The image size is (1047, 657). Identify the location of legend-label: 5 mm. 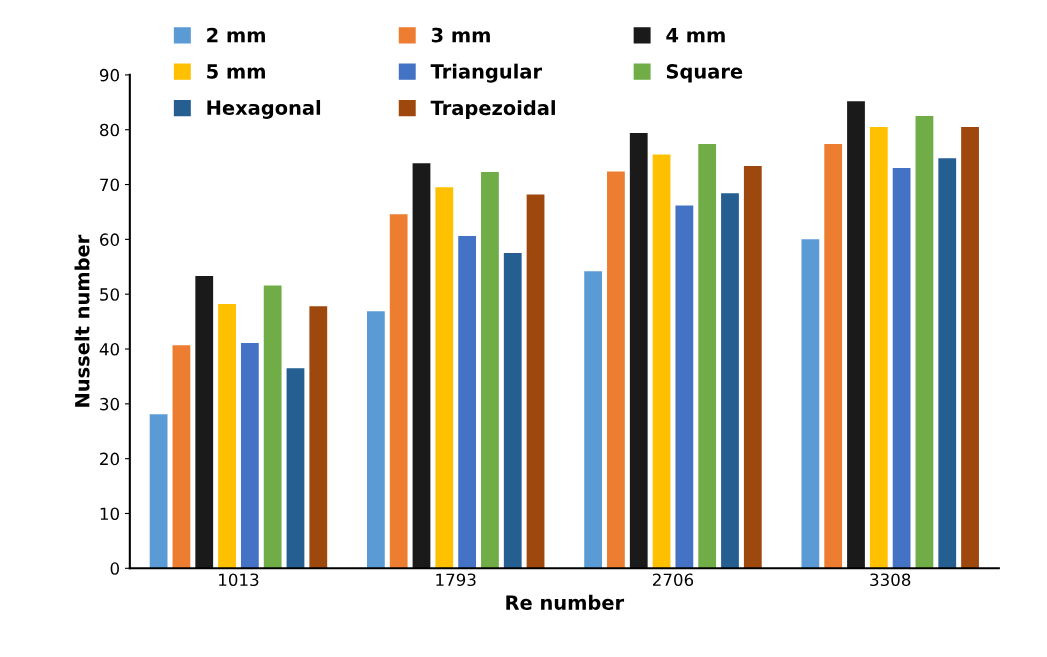
(236, 71).